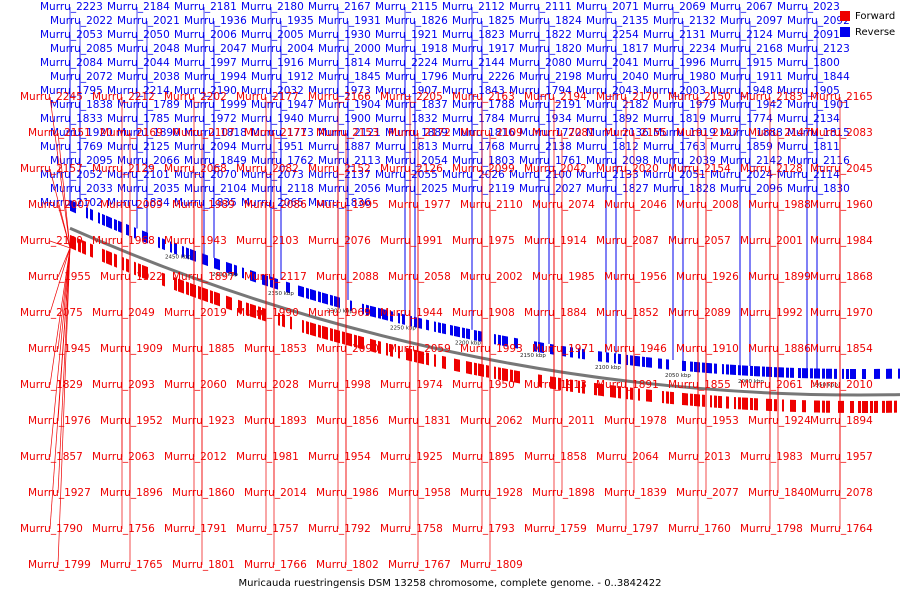  What do you see at coordinates (275, 205) in the screenshot?
I see `forward-gene-label: Murru_2086` at bounding box center [275, 205].